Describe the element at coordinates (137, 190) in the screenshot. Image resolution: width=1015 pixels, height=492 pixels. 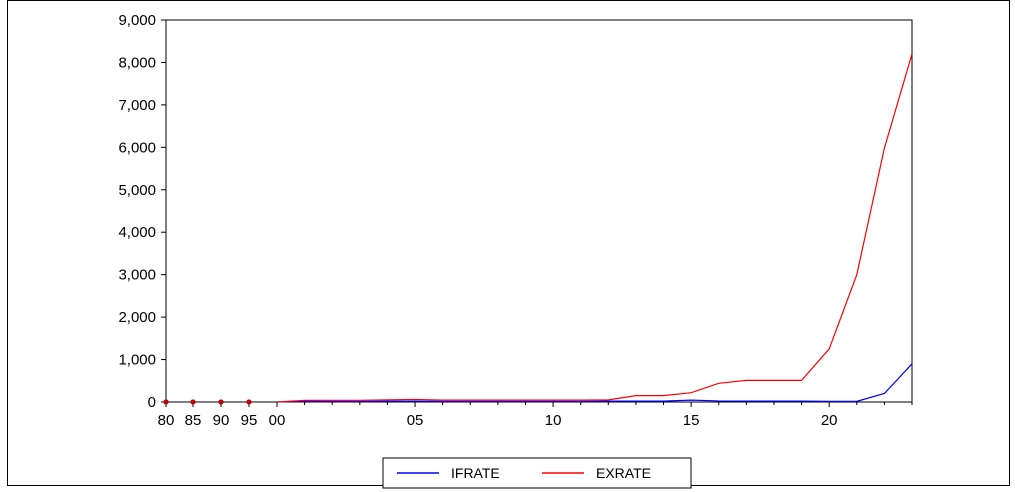
I see `y-tick-label: 5,000` at that location.